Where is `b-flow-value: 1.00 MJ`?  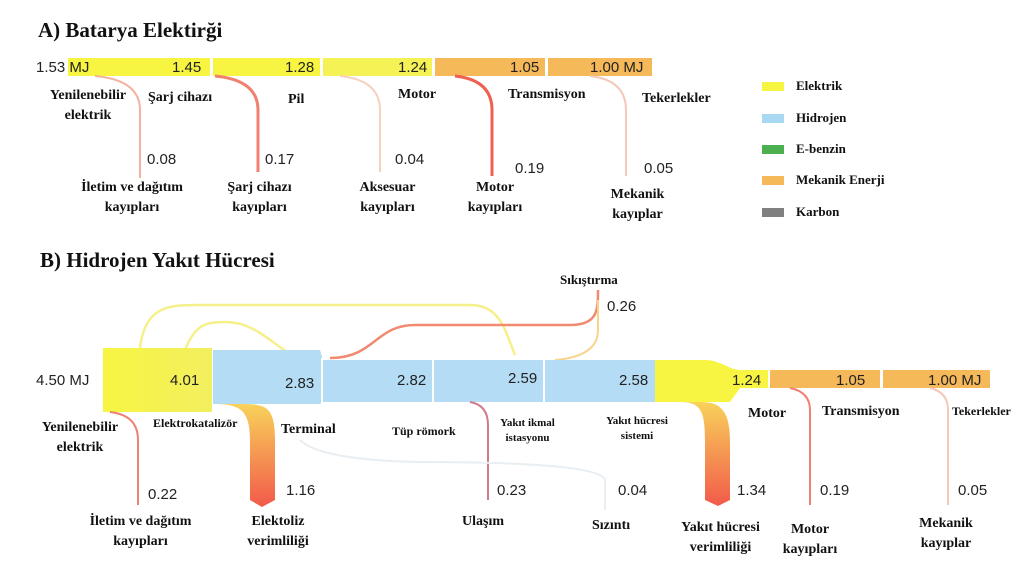 b-flow-value: 1.00 MJ is located at coordinates (955, 380).